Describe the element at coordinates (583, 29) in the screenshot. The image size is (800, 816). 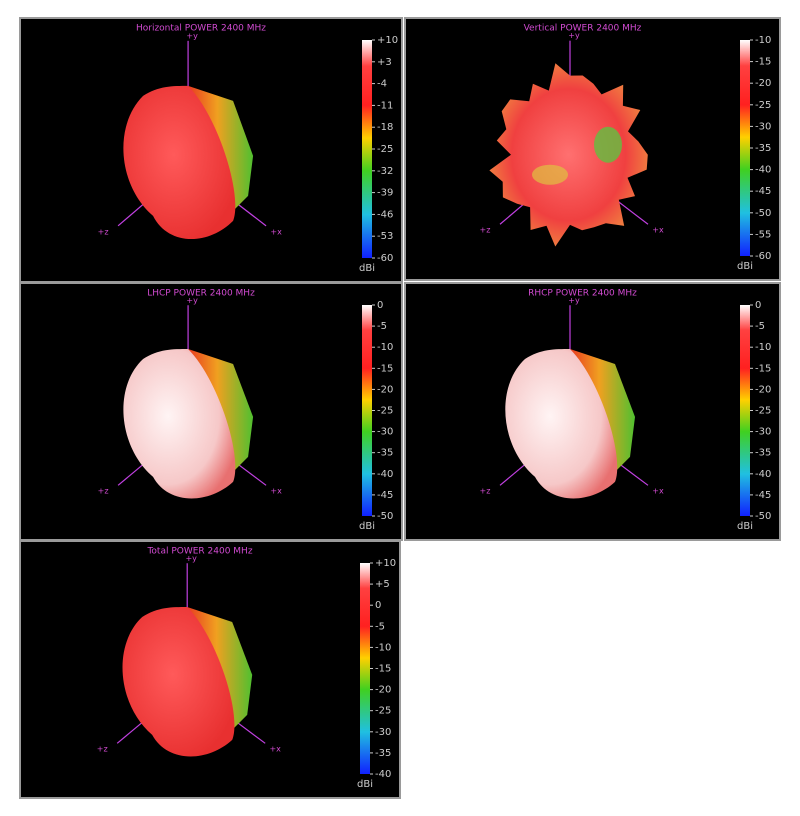
I see `panel-title: Vertical POWER 2400 MHz` at that location.